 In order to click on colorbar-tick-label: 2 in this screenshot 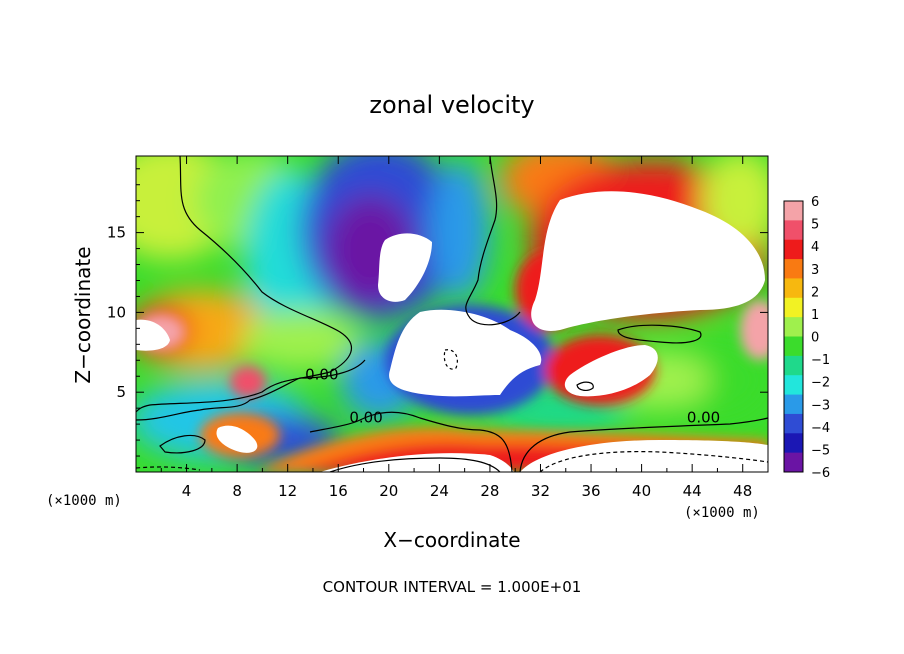, I will do `click(815, 292)`.